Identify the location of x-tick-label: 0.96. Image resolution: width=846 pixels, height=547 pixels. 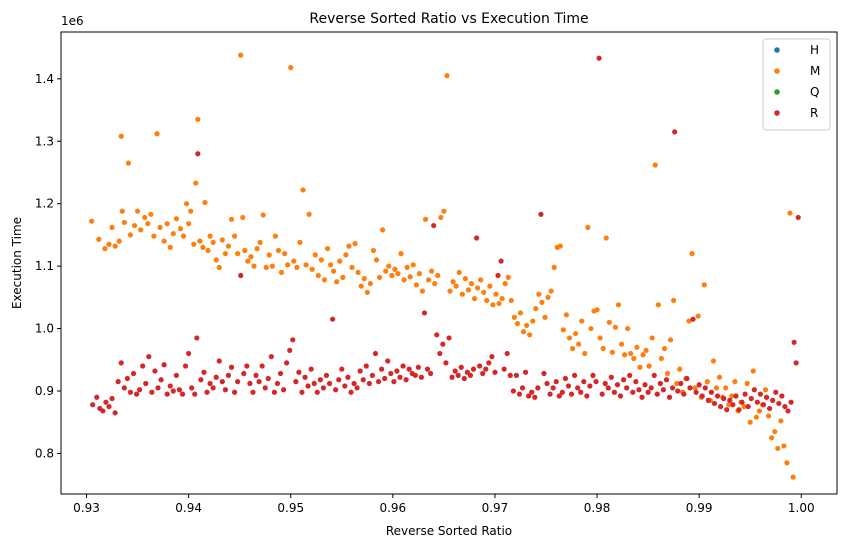
(392, 508).